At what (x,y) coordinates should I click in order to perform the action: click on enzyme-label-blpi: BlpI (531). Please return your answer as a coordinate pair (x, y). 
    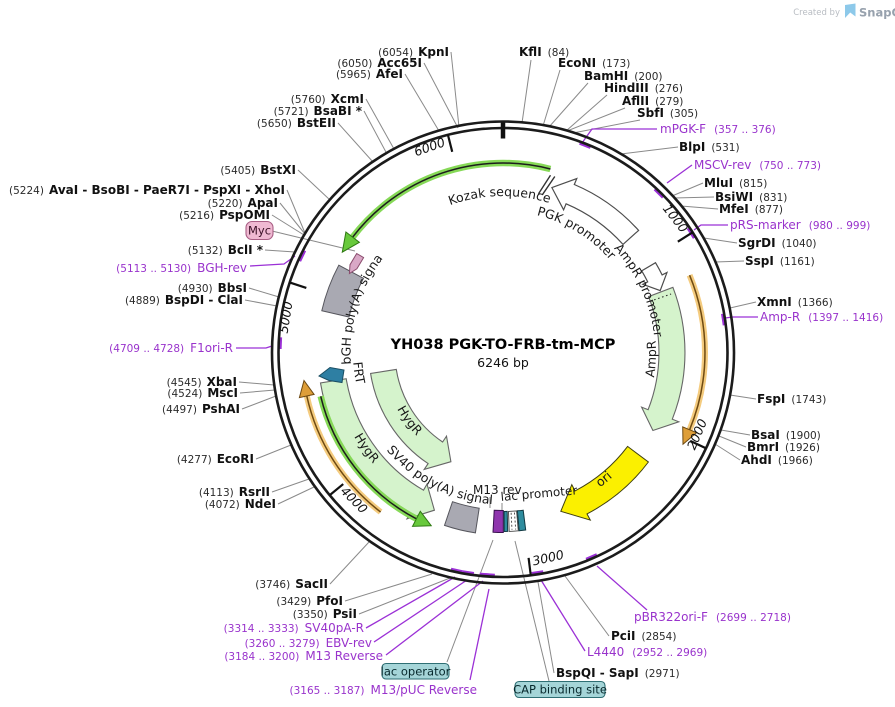
    Looking at the image, I should click on (709, 147).